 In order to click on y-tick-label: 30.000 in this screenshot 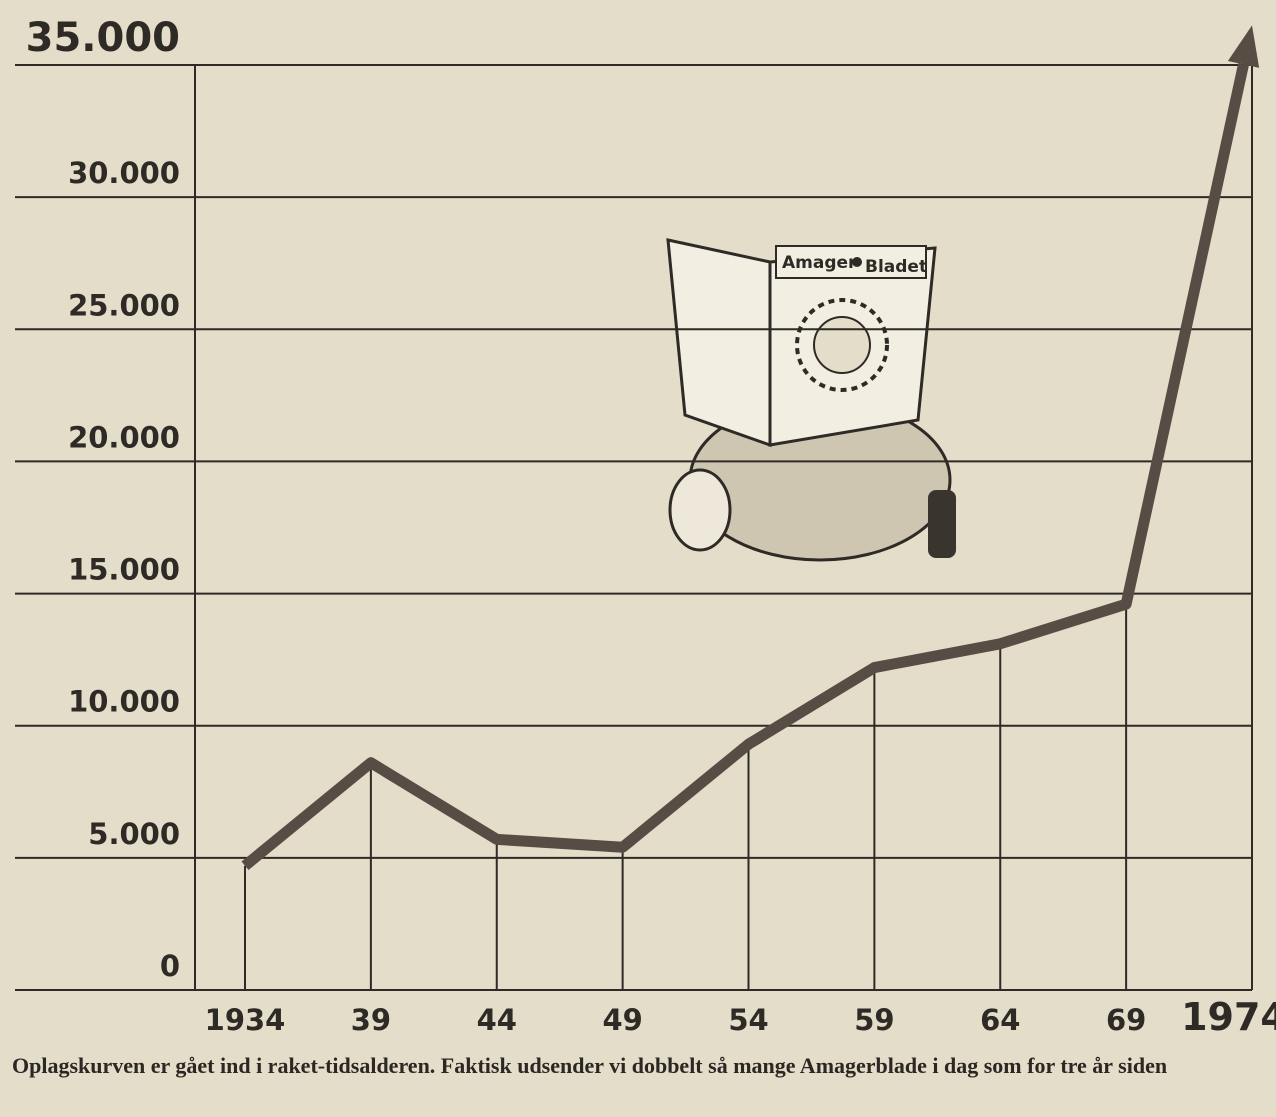, I will do `click(124, 173)`.